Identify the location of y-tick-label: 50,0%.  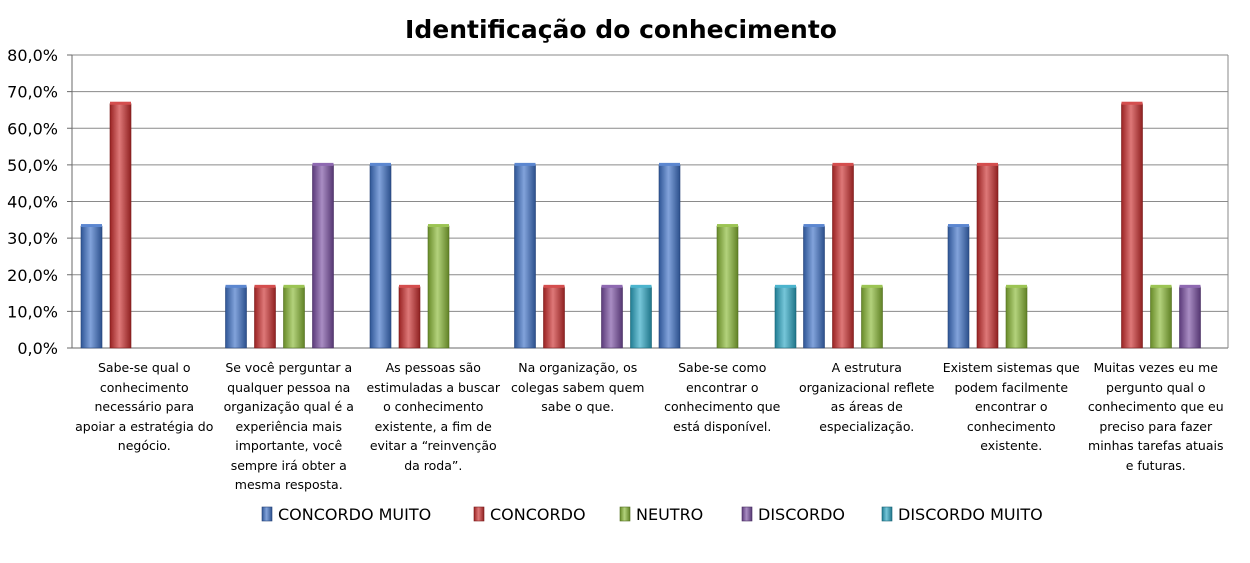
(32, 165).